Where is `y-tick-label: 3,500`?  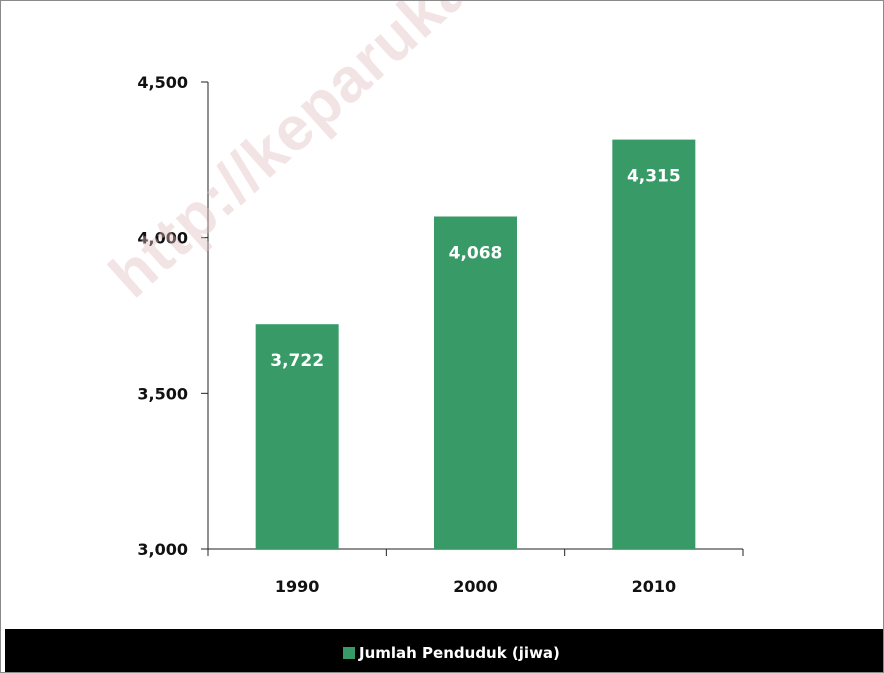
y-tick-label: 3,500 is located at coordinates (162, 393).